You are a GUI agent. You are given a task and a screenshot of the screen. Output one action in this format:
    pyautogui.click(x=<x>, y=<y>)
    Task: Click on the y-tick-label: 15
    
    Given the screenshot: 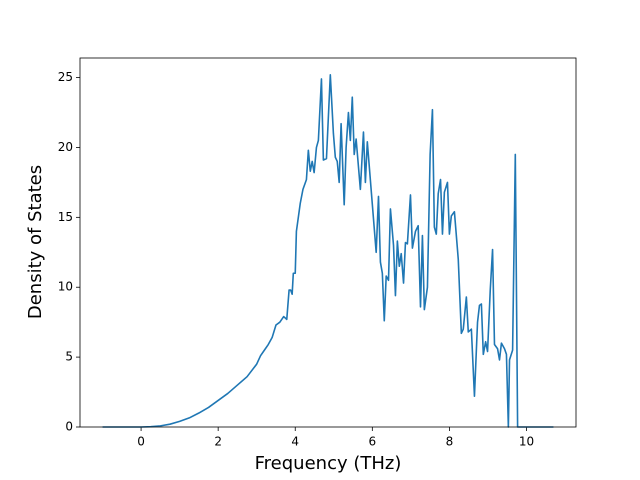 What is the action you would take?
    pyautogui.click(x=65, y=217)
    